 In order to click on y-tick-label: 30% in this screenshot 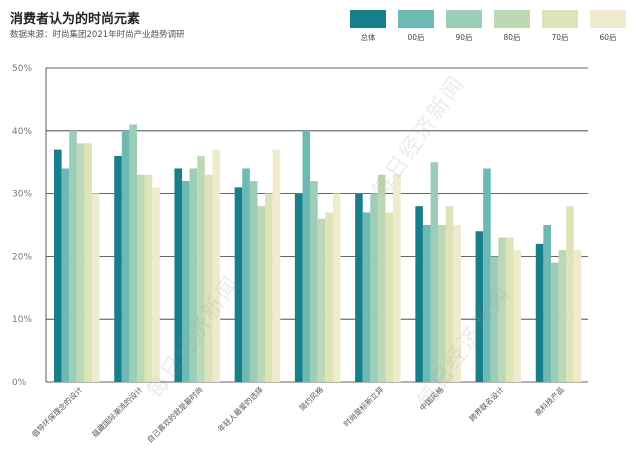, I will do `click(22, 195)`.